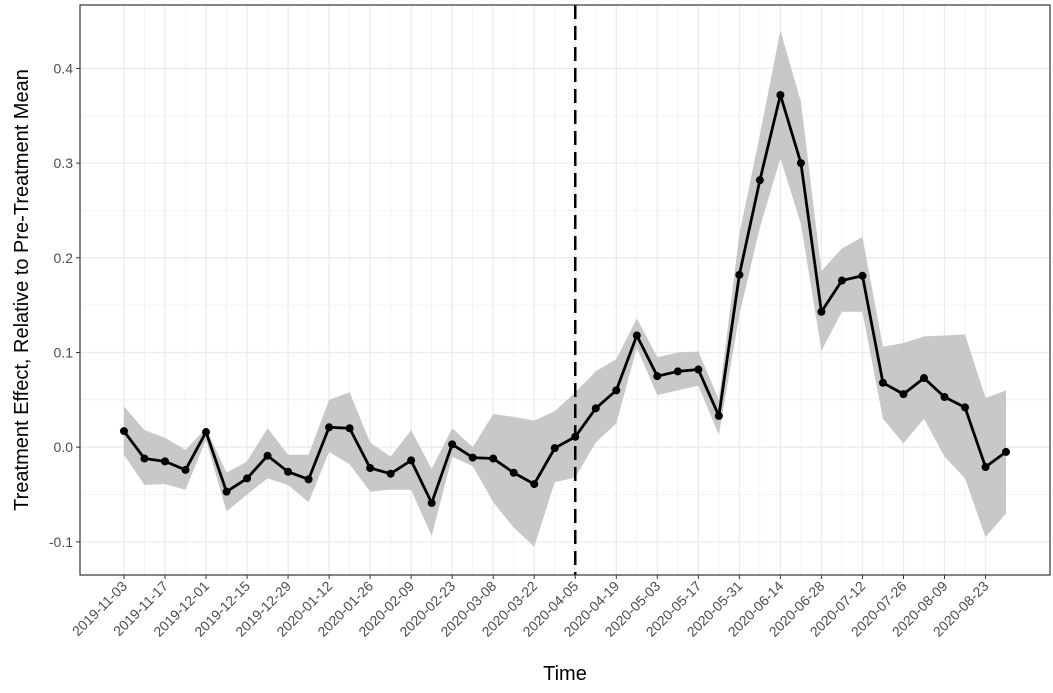  Describe the element at coordinates (64, 352) in the screenshot. I see `y-tick-label: 0.1` at that location.